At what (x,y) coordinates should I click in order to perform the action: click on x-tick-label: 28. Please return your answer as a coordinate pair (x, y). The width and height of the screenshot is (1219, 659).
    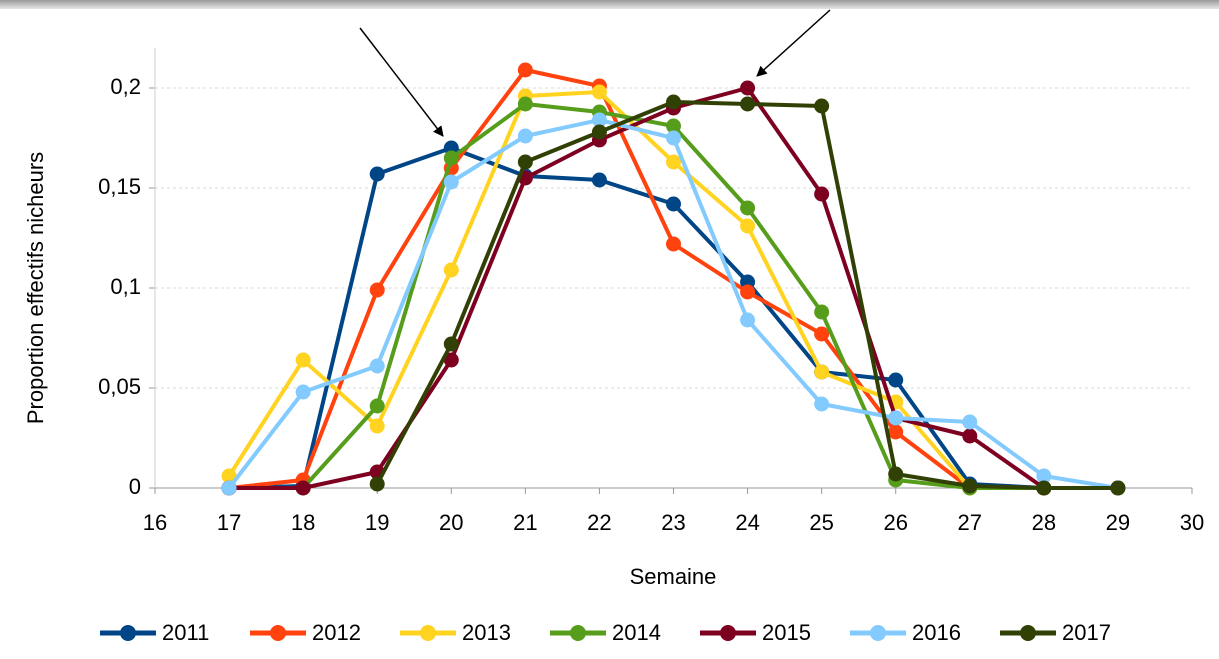
    Looking at the image, I should click on (1044, 522).